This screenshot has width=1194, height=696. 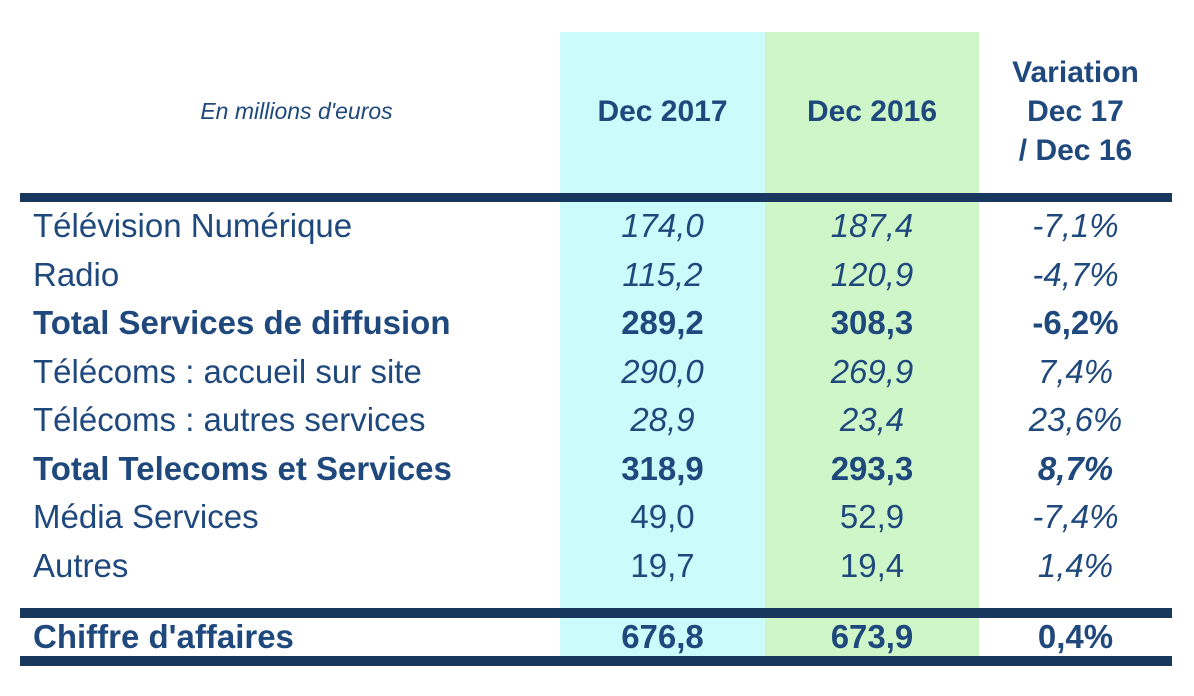 What do you see at coordinates (1075, 565) in the screenshot?
I see `value-variation: 1,4%` at bounding box center [1075, 565].